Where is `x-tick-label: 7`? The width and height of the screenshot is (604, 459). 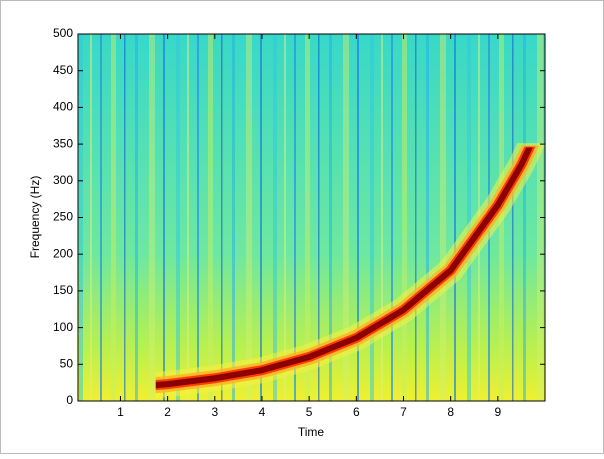 x-tick-label: 7 is located at coordinates (403, 412).